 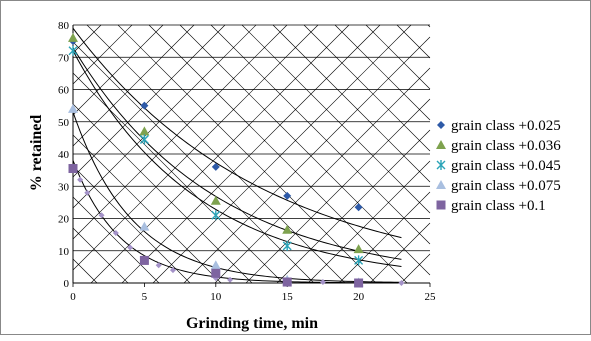 I want to click on y-tick-label: 40, so click(x=64, y=155).